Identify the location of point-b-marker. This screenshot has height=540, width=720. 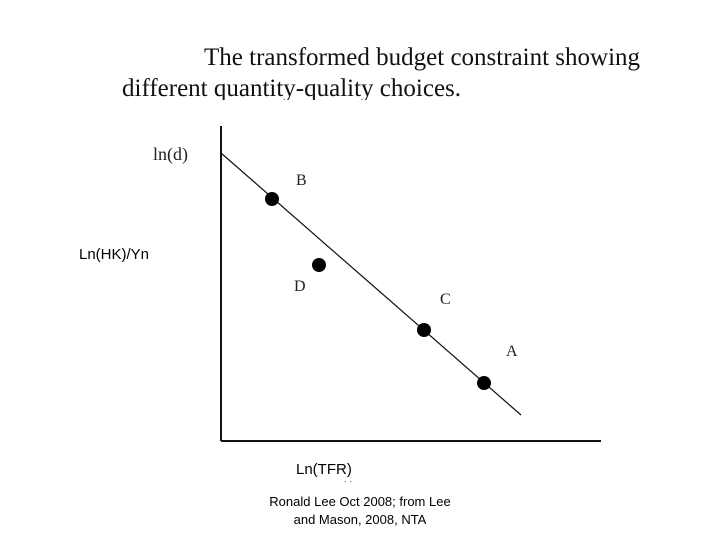
(272, 199).